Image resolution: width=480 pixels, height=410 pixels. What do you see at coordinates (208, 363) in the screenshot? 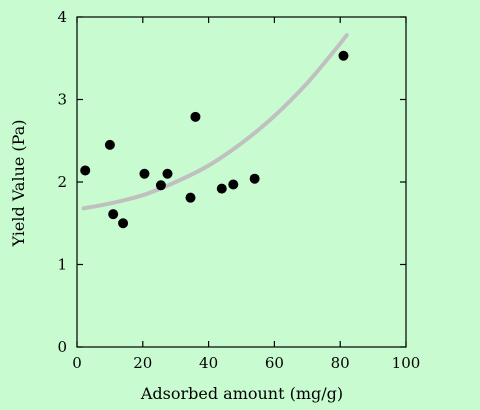
I see `x-tick-label: 40` at bounding box center [208, 363].